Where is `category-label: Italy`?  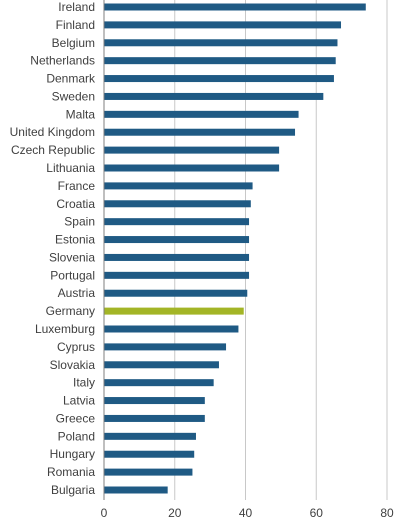 category-label: Italy is located at coordinates (84, 383).